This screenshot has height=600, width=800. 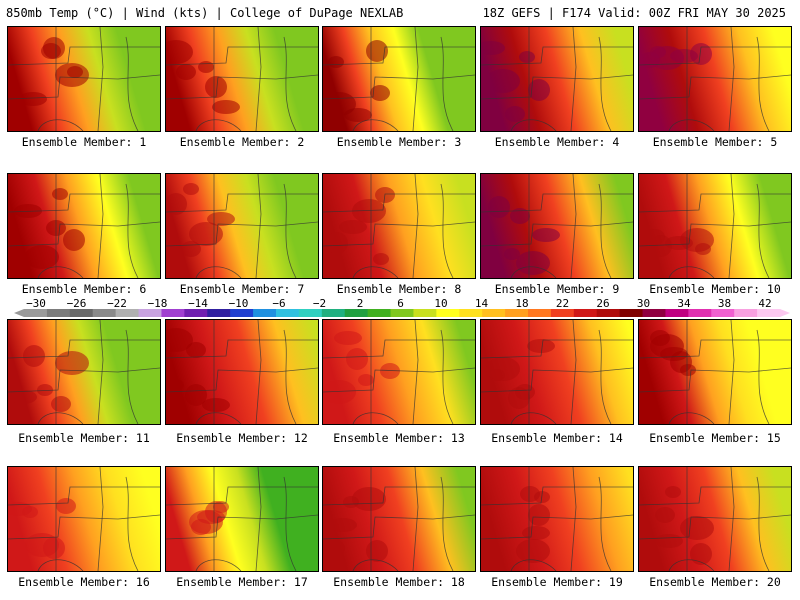 I want to click on ensemble-member-label: Ensemble Member: 4, so click(x=557, y=142).